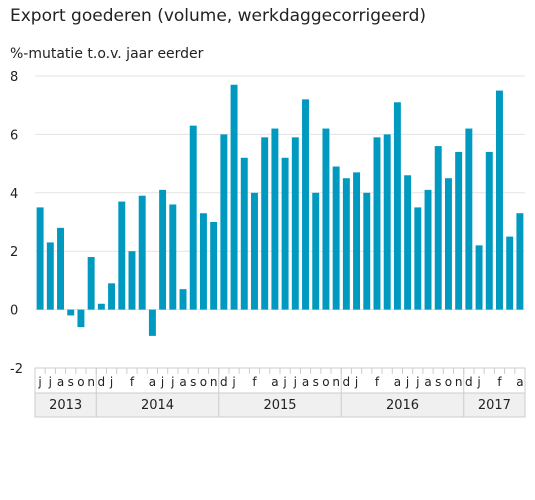  Describe the element at coordinates (107, 54) in the screenshot. I see `chart-subtitle: %-mutatie t.o.v. jaar eerder` at that location.